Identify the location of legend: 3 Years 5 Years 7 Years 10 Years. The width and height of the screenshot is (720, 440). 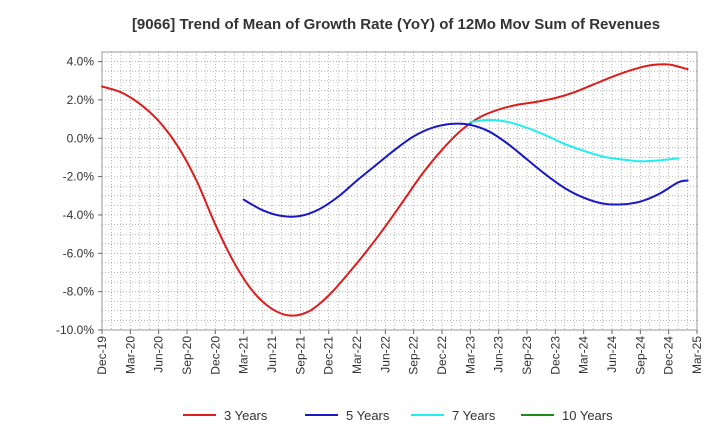
(398, 415).